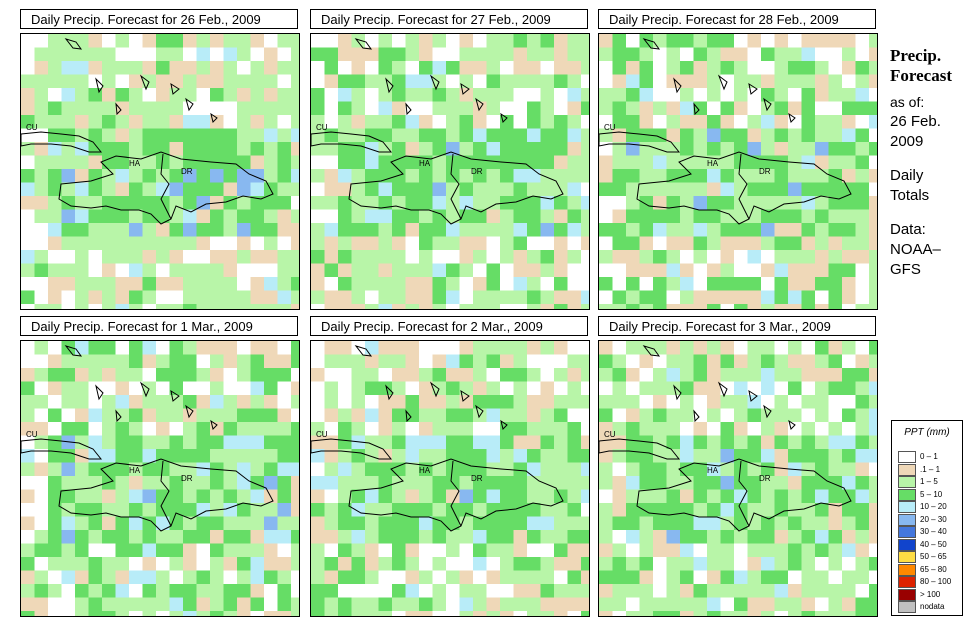  What do you see at coordinates (931, 494) in the screenshot?
I see `legend-label: 5 – 10` at bounding box center [931, 494].